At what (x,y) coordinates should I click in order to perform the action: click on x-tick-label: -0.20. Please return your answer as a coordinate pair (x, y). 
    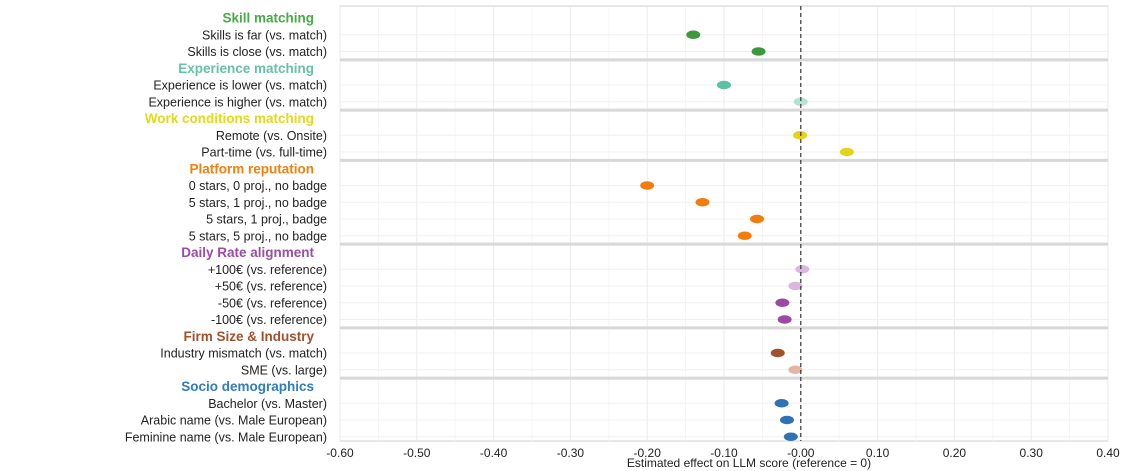
    Looking at the image, I should click on (648, 453).